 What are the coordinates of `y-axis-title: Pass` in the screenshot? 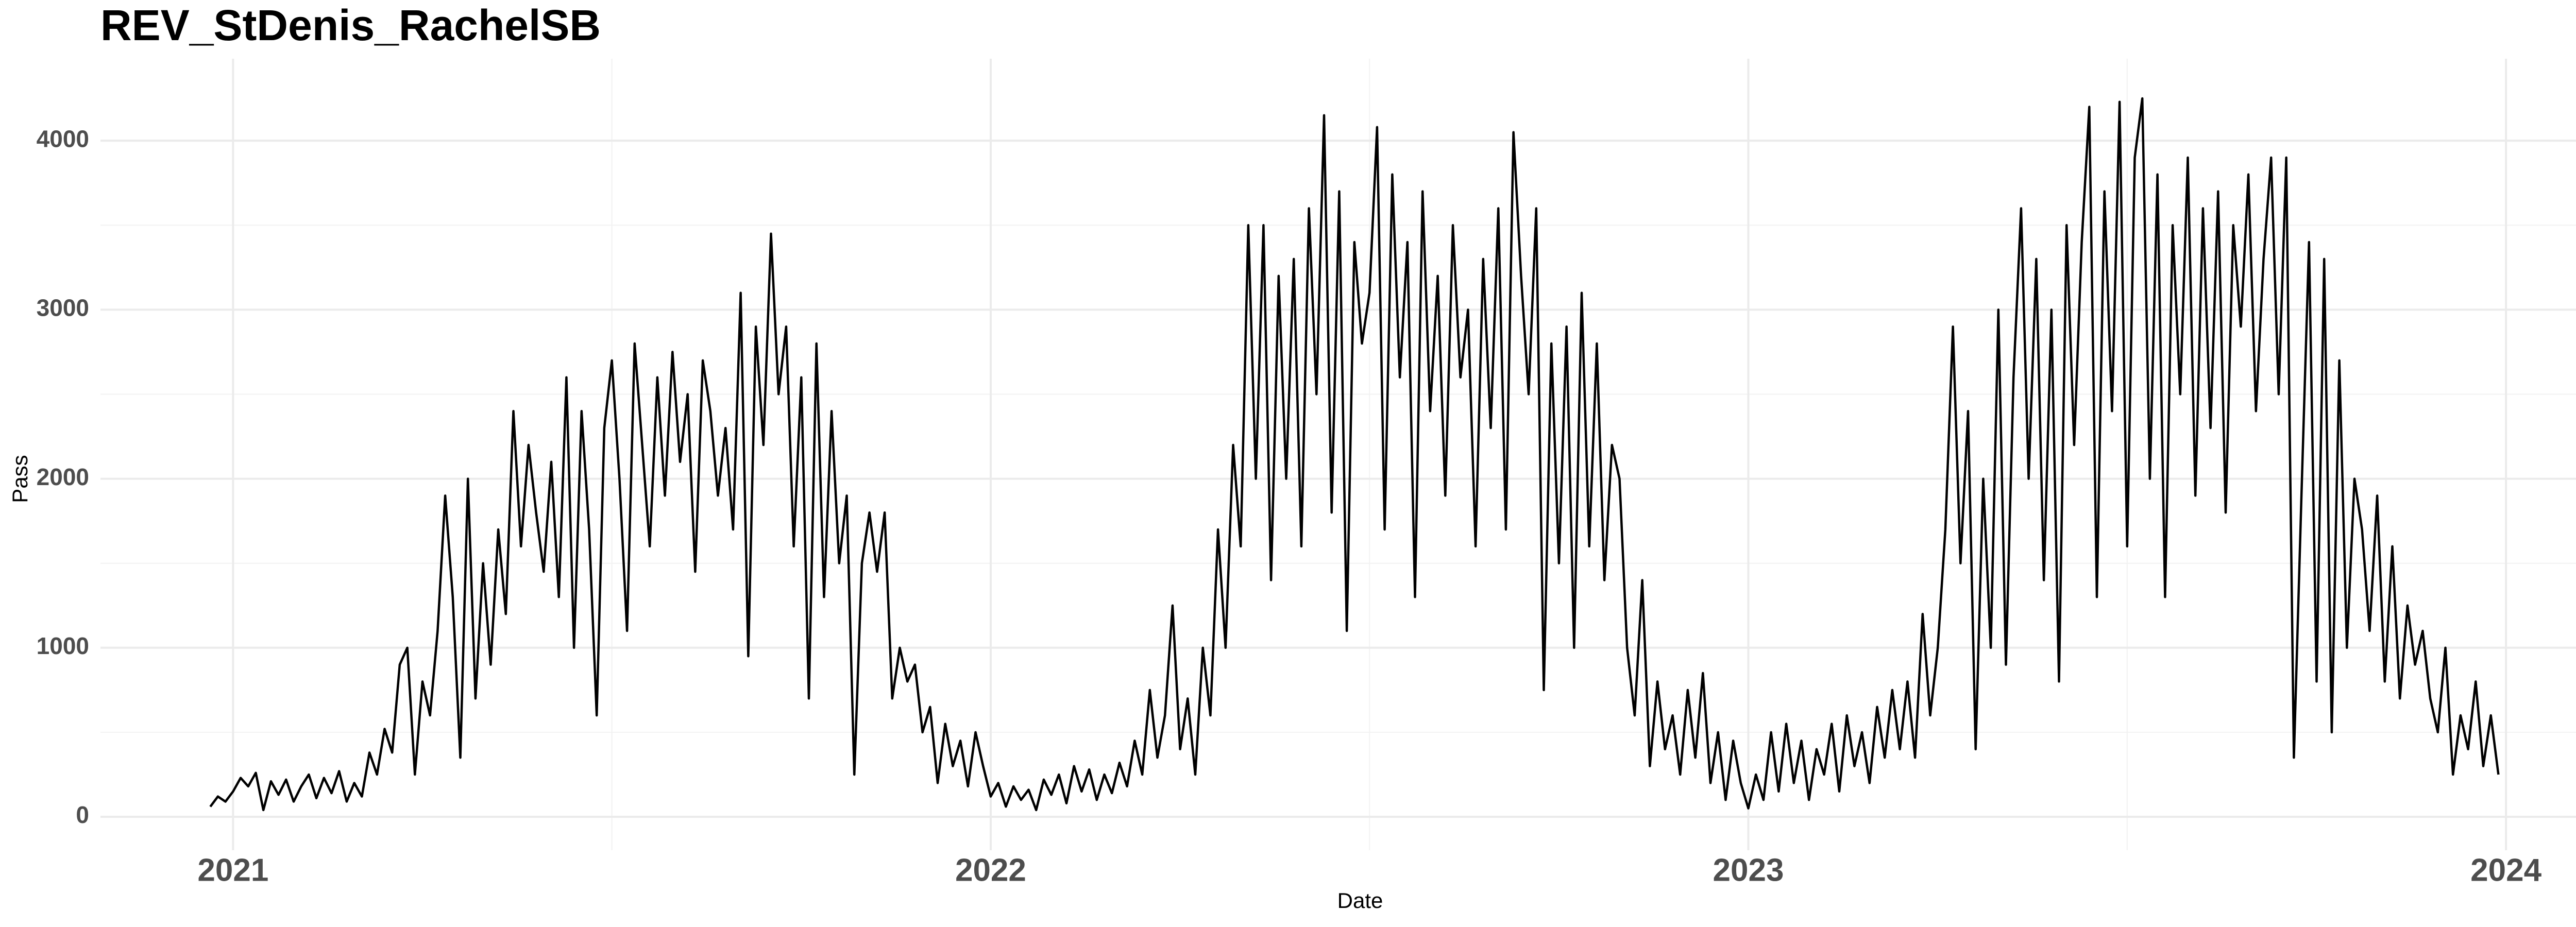 It's located at (20, 479).